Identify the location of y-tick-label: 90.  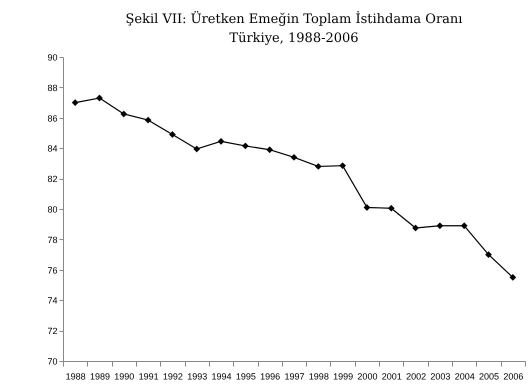
(52, 57).